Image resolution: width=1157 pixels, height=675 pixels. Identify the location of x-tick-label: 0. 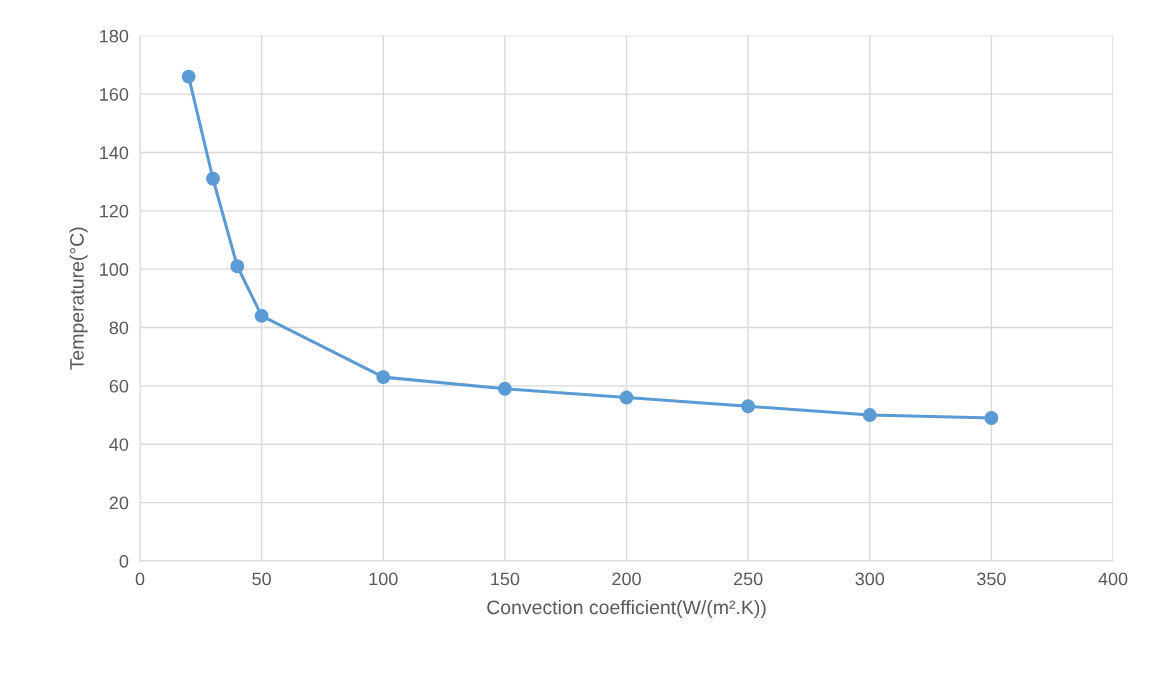
(140, 579).